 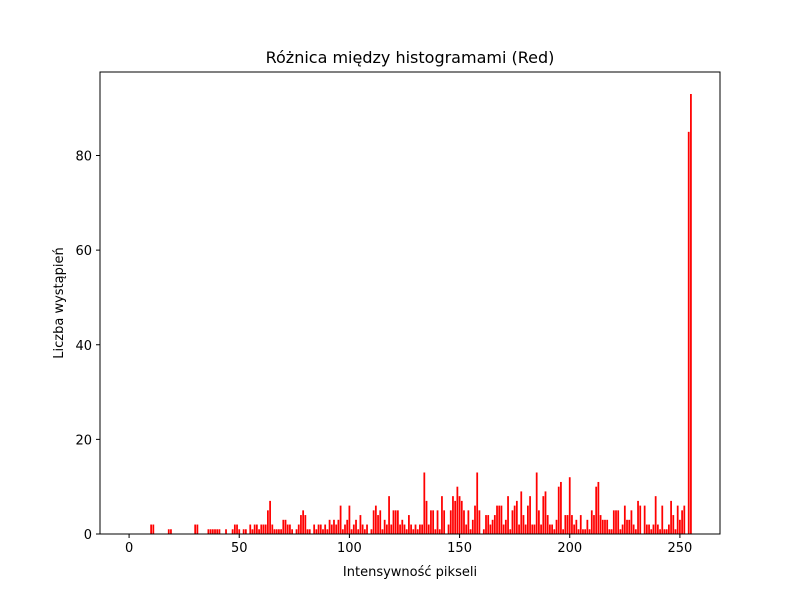 What do you see at coordinates (83, 157) in the screenshot?
I see `y-tick-label: 80` at bounding box center [83, 157].